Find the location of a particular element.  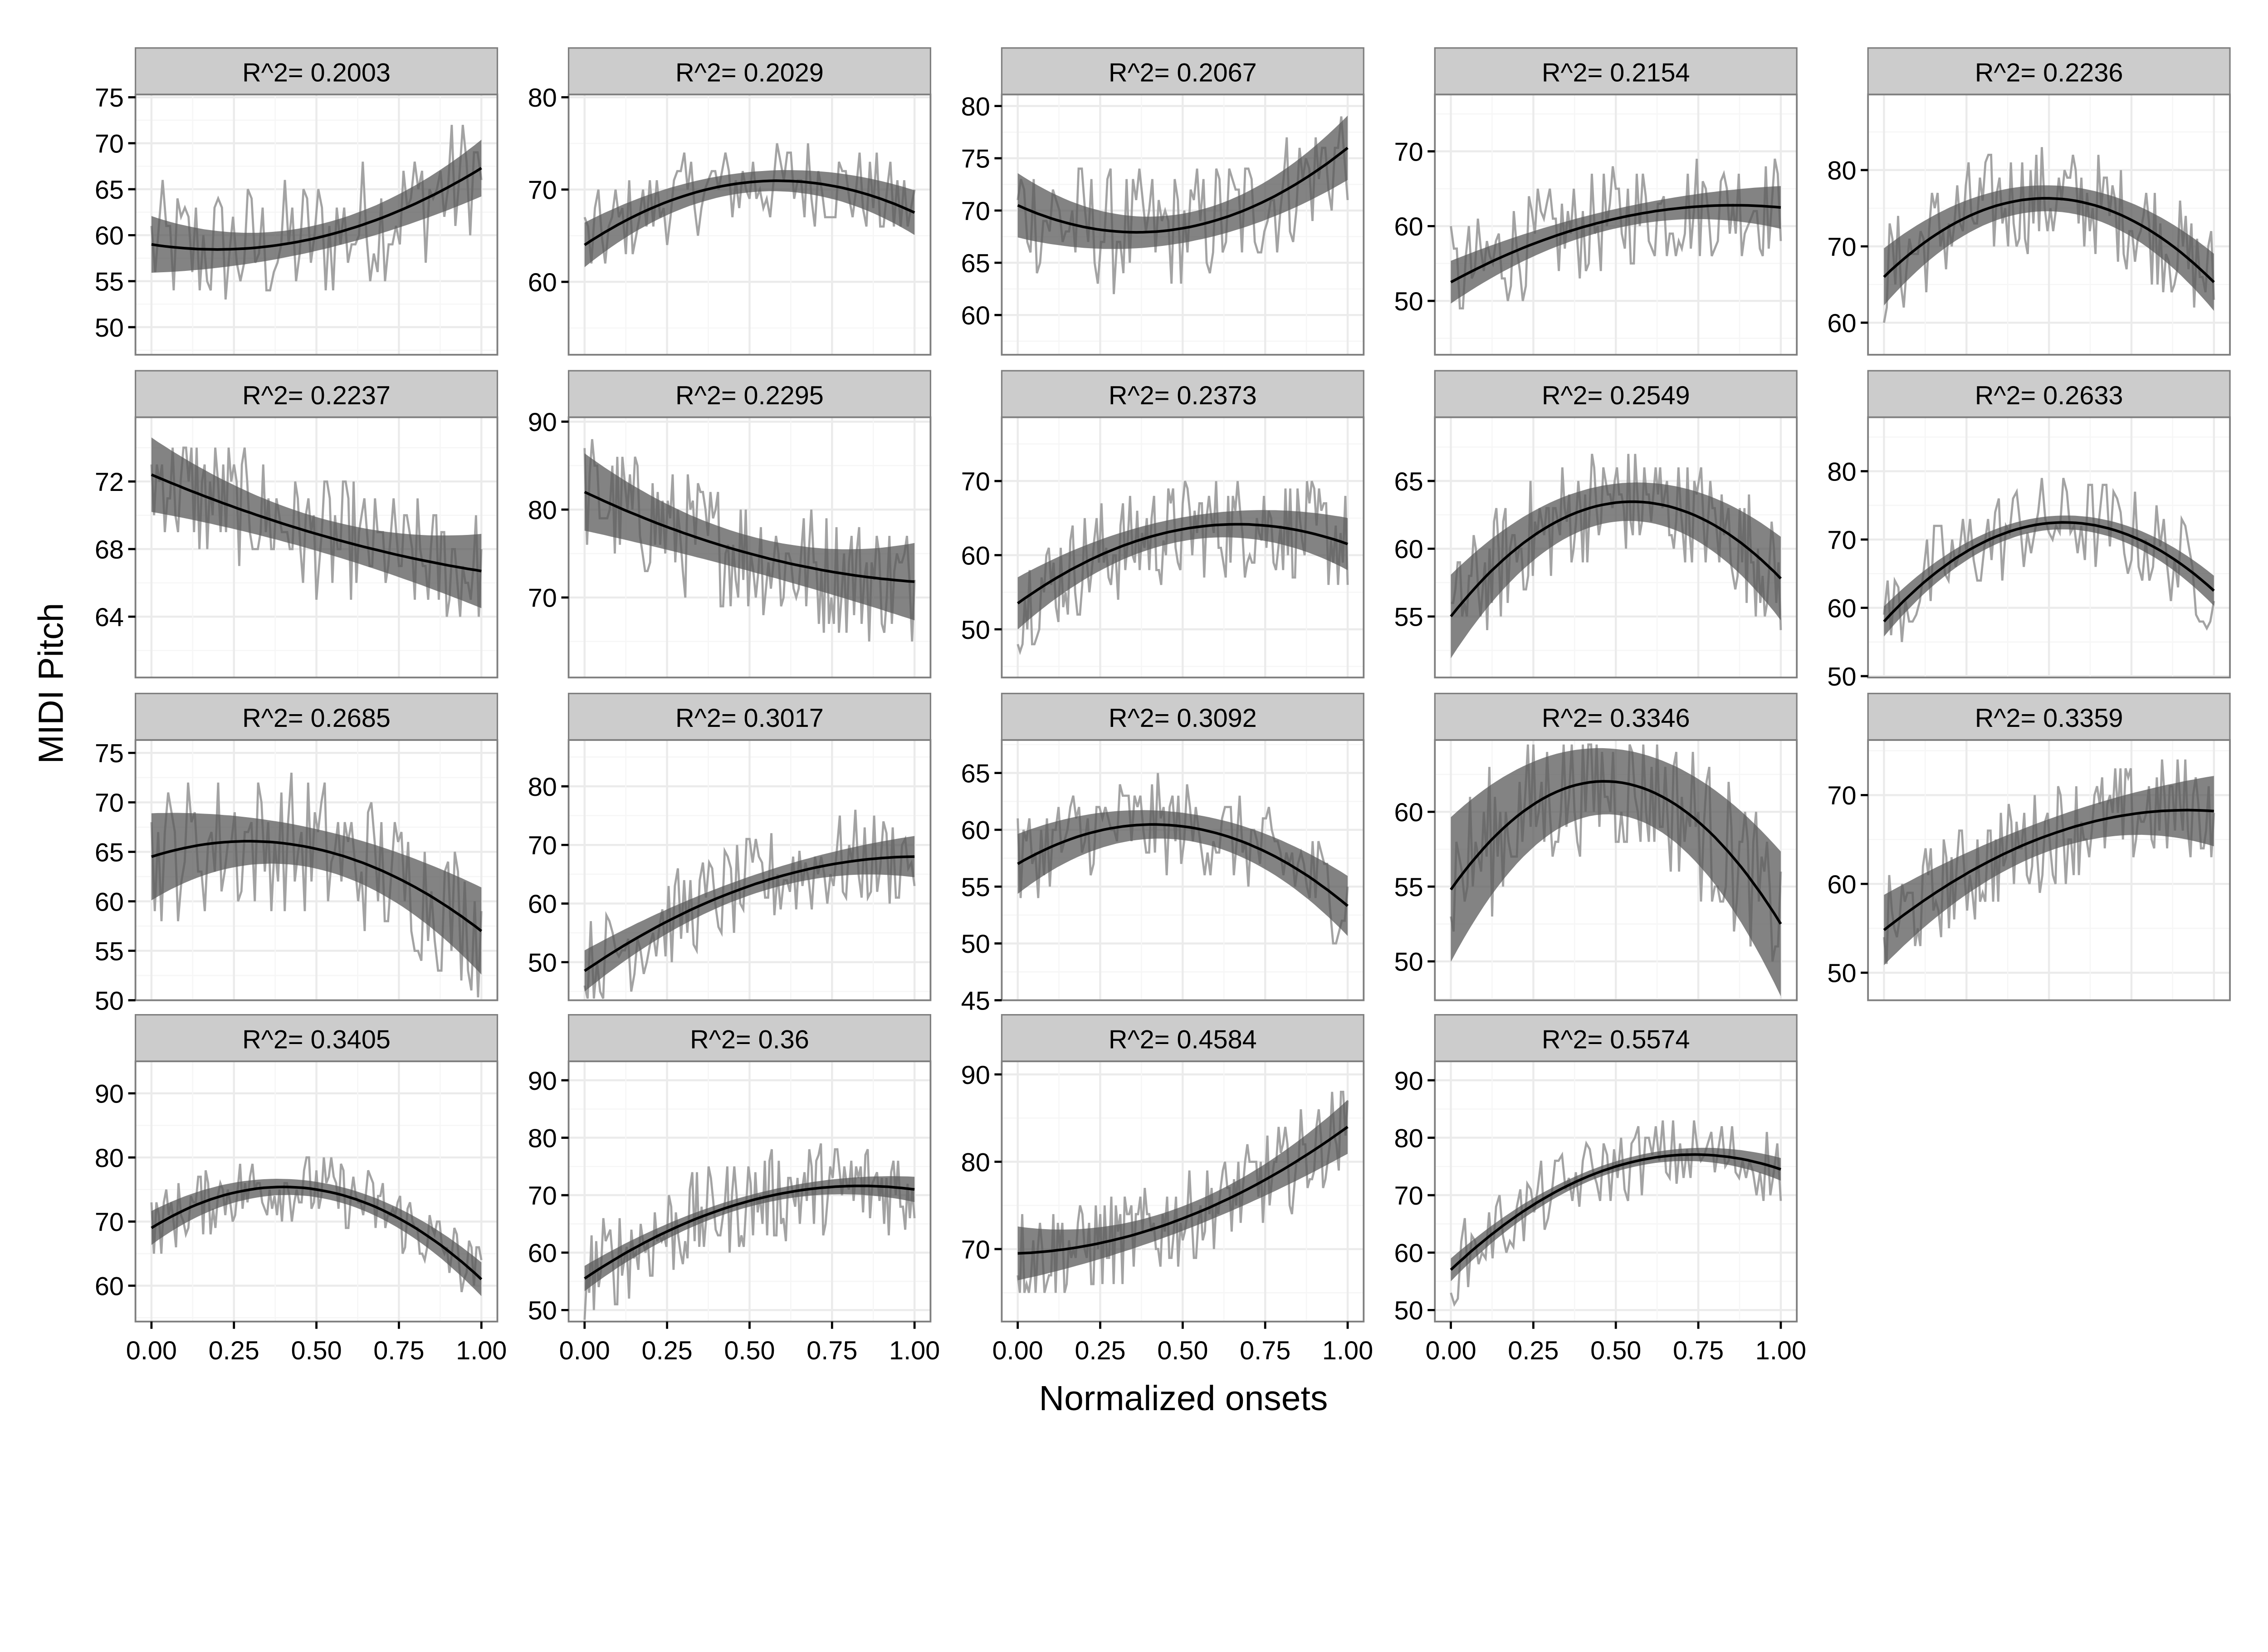

facet-panel: R^2= 0.3092 45 50 55 60 65 is located at coordinates (1163, 854).